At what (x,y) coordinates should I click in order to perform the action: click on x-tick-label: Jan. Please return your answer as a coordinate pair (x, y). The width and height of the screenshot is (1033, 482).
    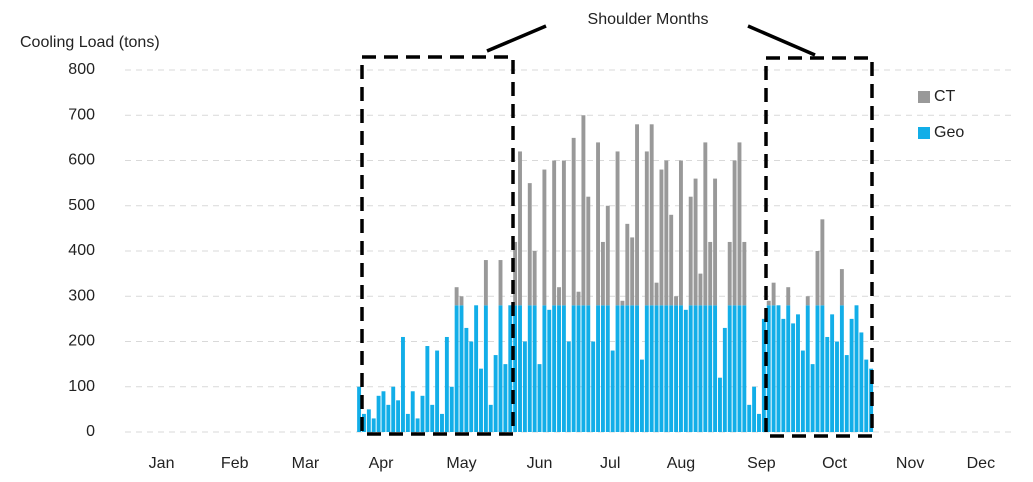
    Looking at the image, I should click on (162, 463).